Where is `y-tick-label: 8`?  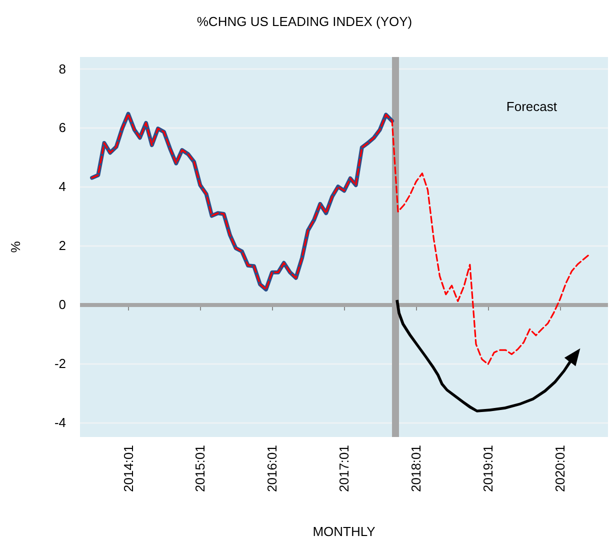
y-tick-label: 8 is located at coordinates (62, 68).